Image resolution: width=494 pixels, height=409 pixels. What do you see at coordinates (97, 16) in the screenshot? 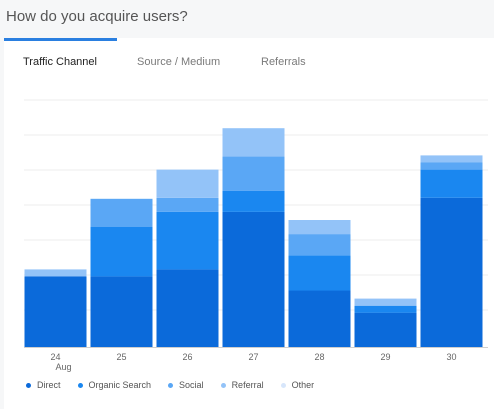
I see `card-title: How do you acquire users?` at bounding box center [97, 16].